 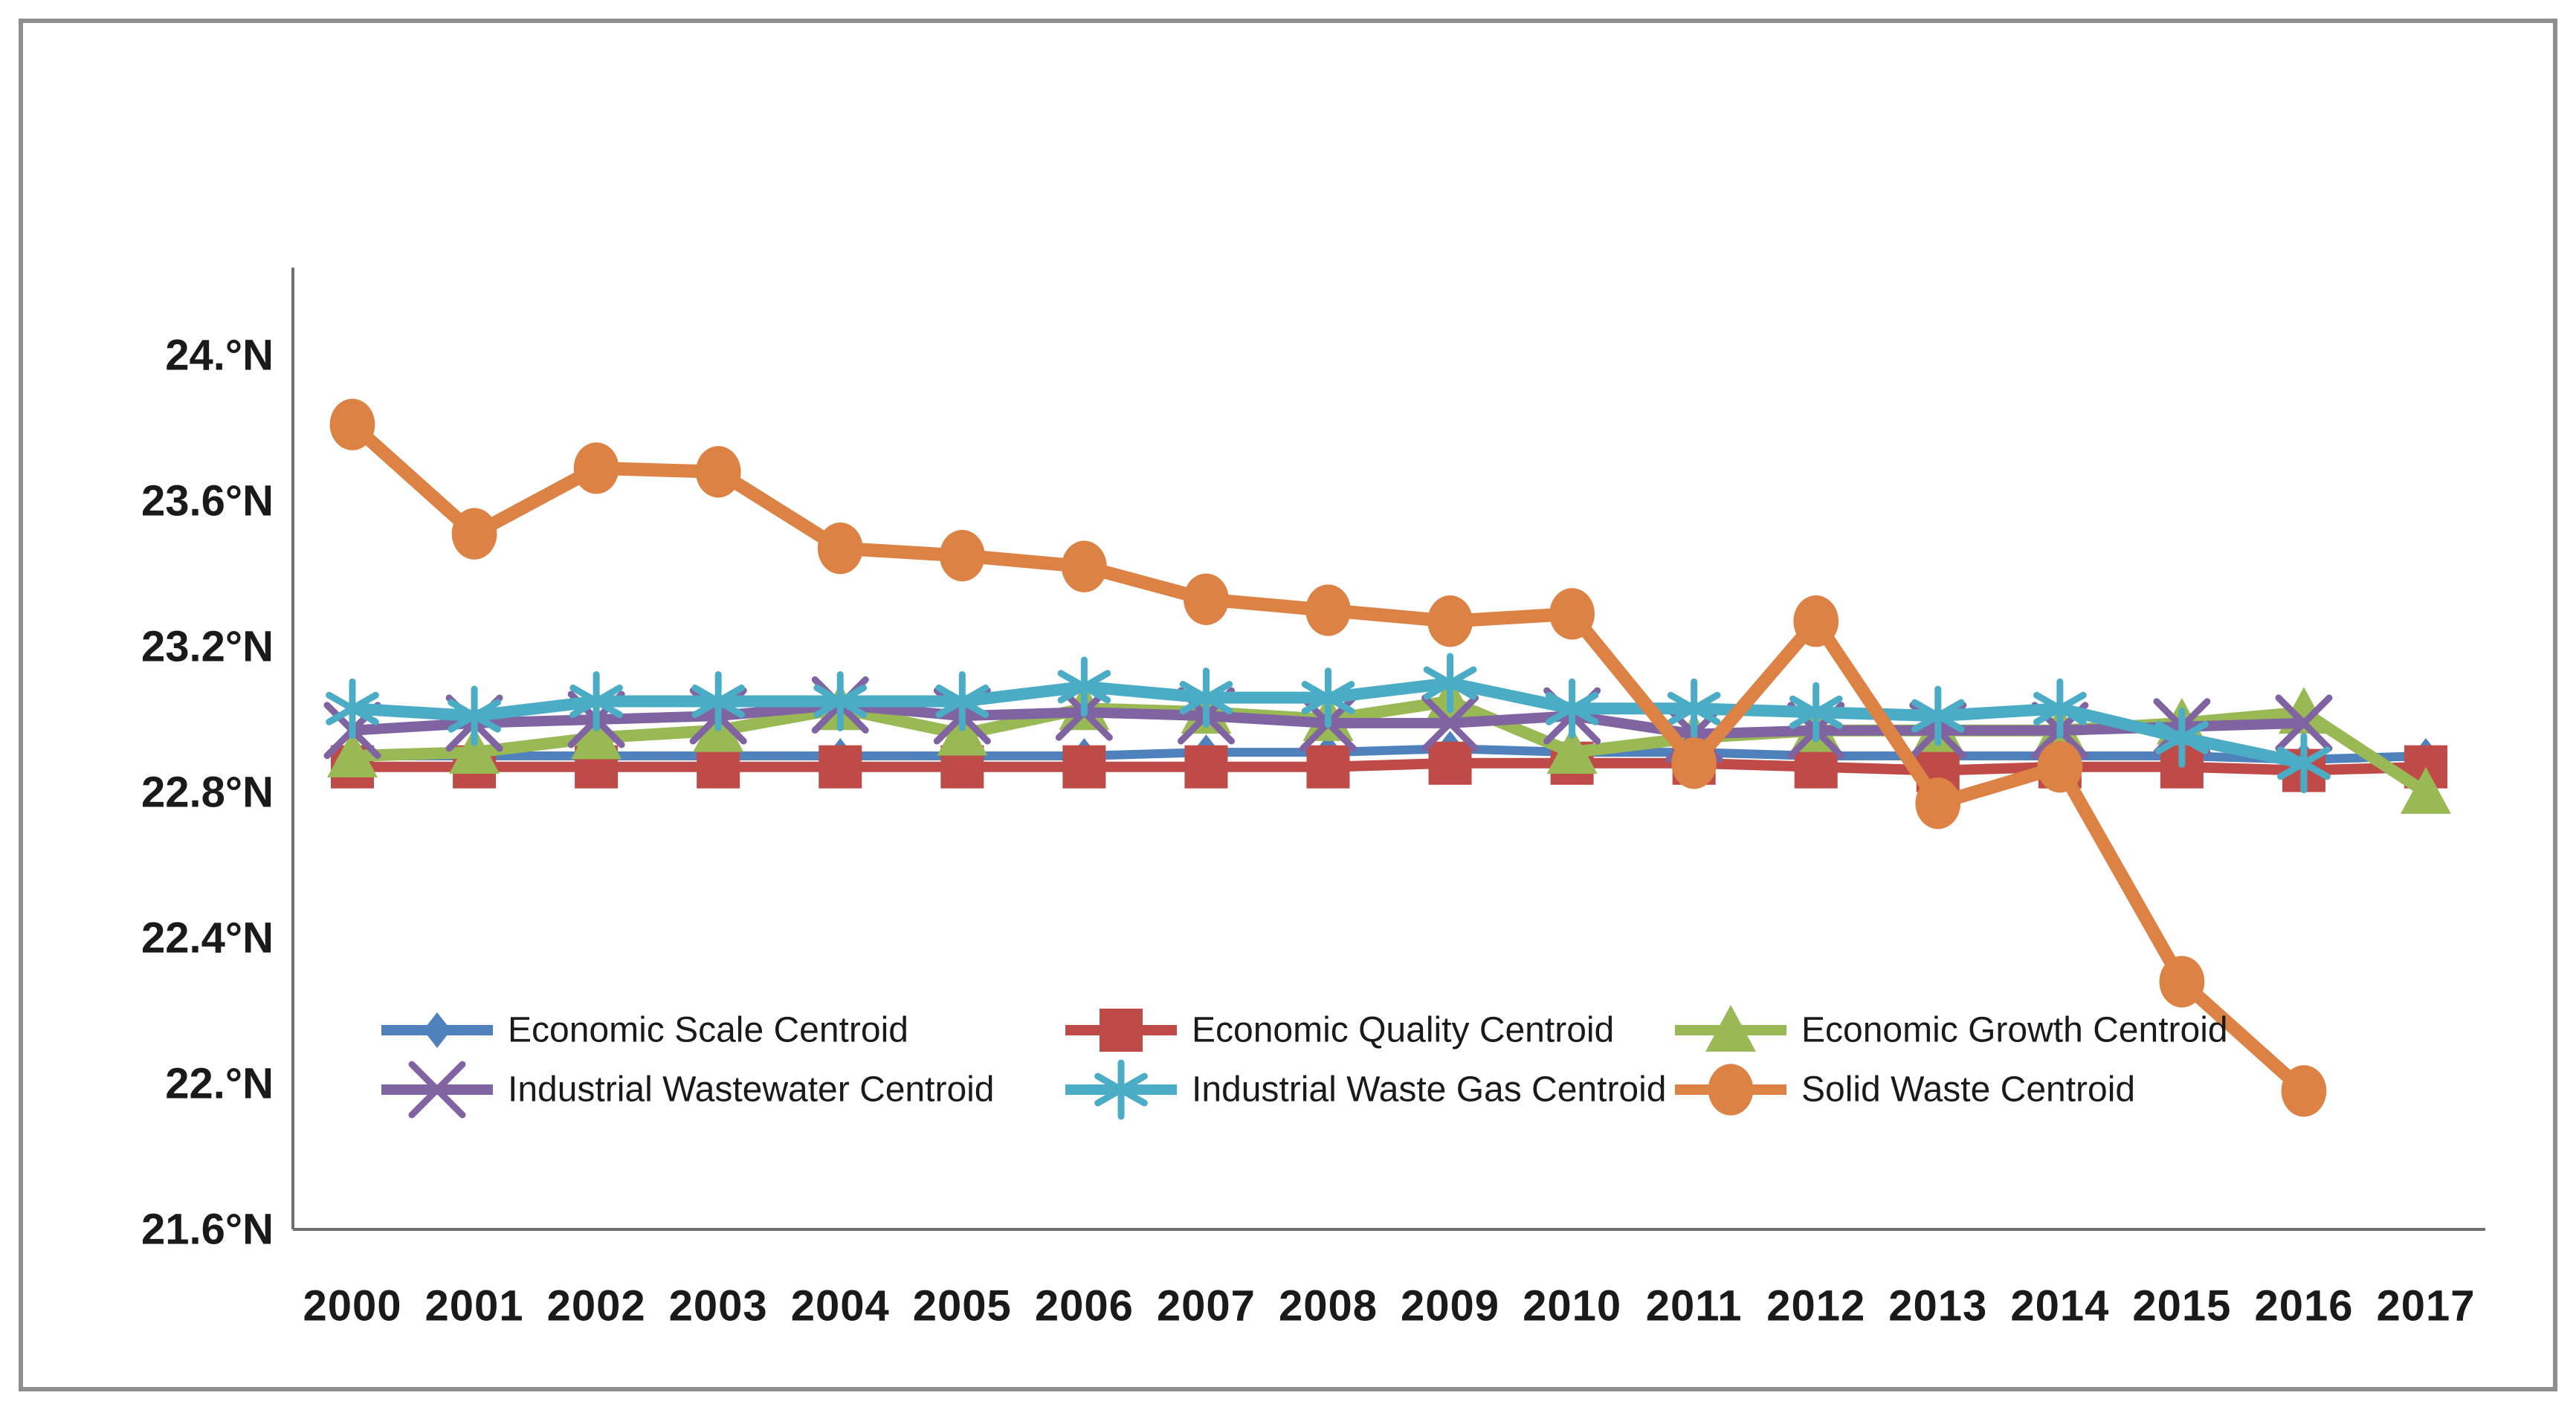 What do you see at coordinates (437, 1090) in the screenshot?
I see `legend-marker-x-icon` at bounding box center [437, 1090].